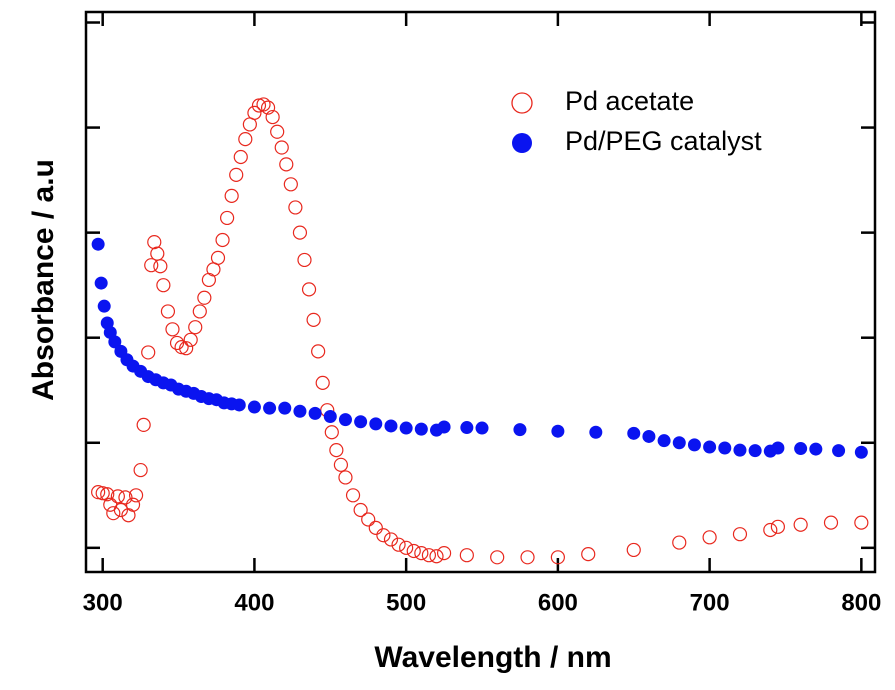  Describe the element at coordinates (43, 280) in the screenshot. I see `y-axis-label: Absorbance / a.u` at that location.